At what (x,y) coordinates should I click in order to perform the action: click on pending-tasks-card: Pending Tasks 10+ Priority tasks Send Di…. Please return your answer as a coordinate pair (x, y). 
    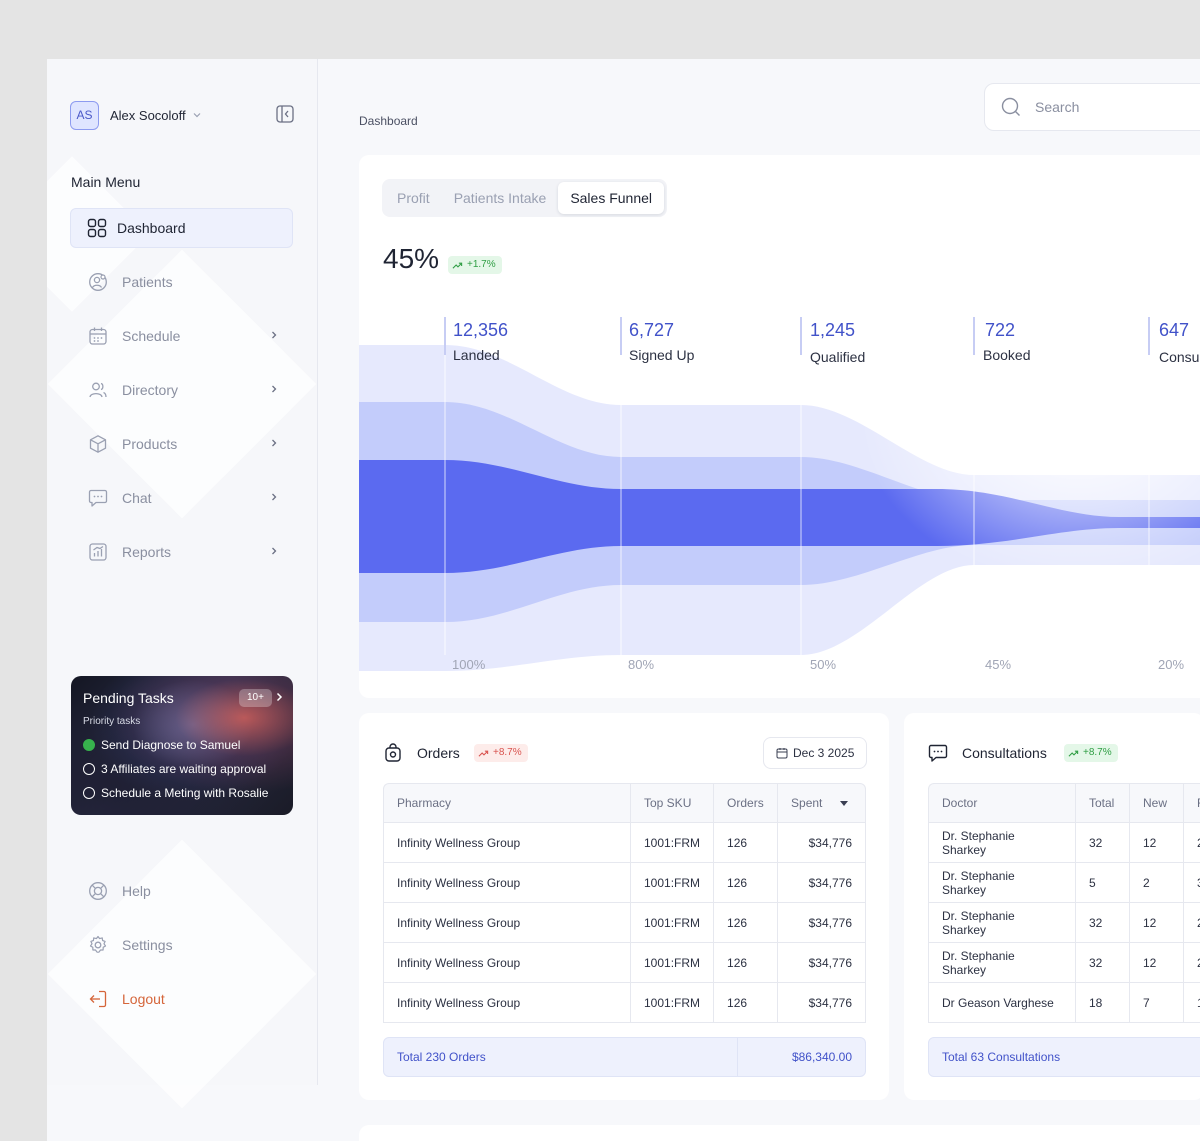
    Looking at the image, I should click on (182, 745).